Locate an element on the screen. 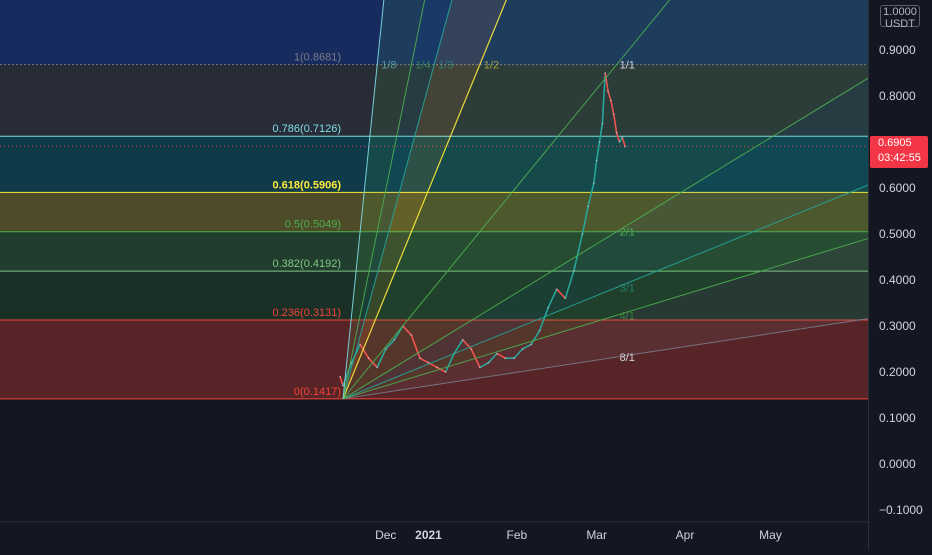  price-axis-tick-label: 0.2000 is located at coordinates (897, 372).